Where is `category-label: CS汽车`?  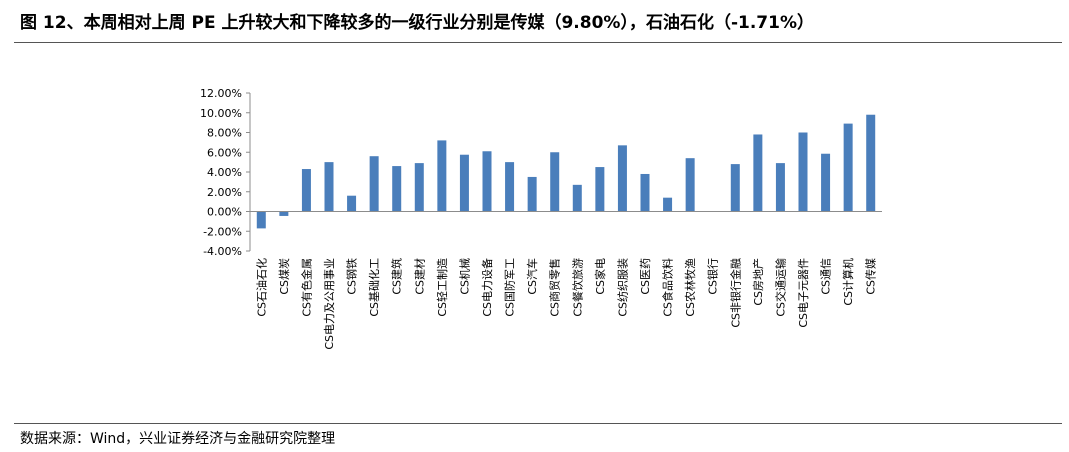 category-label: CS汽车 is located at coordinates (532, 276).